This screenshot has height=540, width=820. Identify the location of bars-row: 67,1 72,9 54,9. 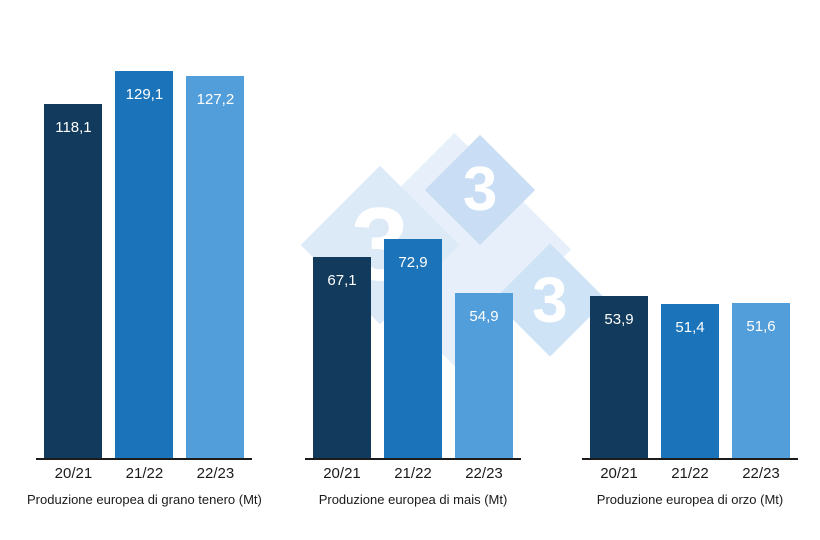
(413, 349).